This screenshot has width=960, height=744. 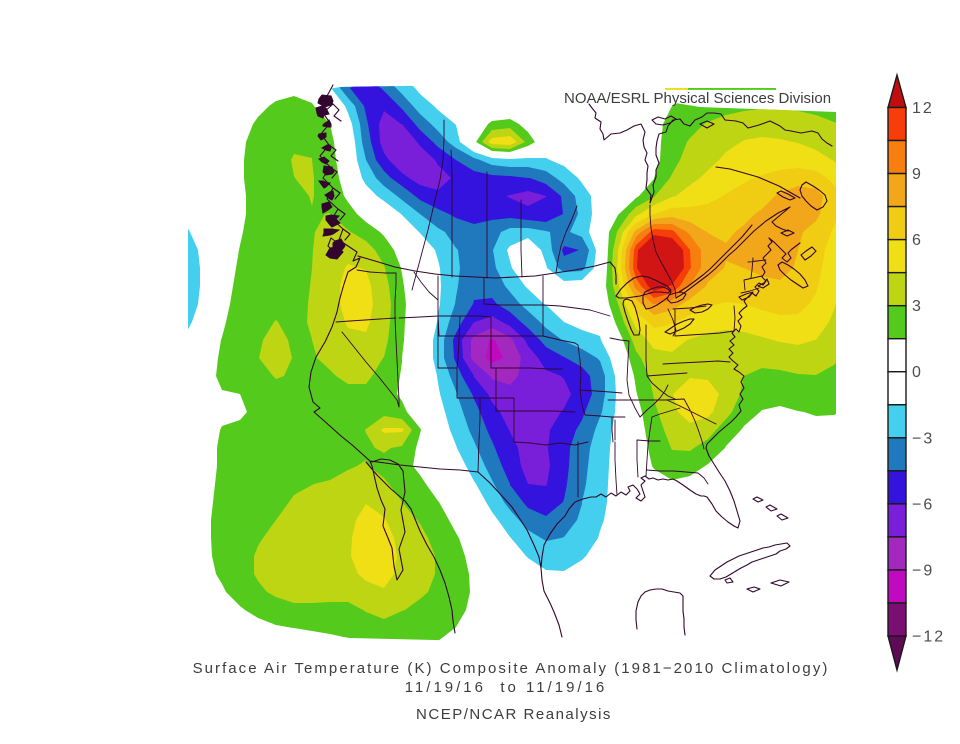 What do you see at coordinates (917, 372) in the screenshot?
I see `svg-text: 0` at bounding box center [917, 372].